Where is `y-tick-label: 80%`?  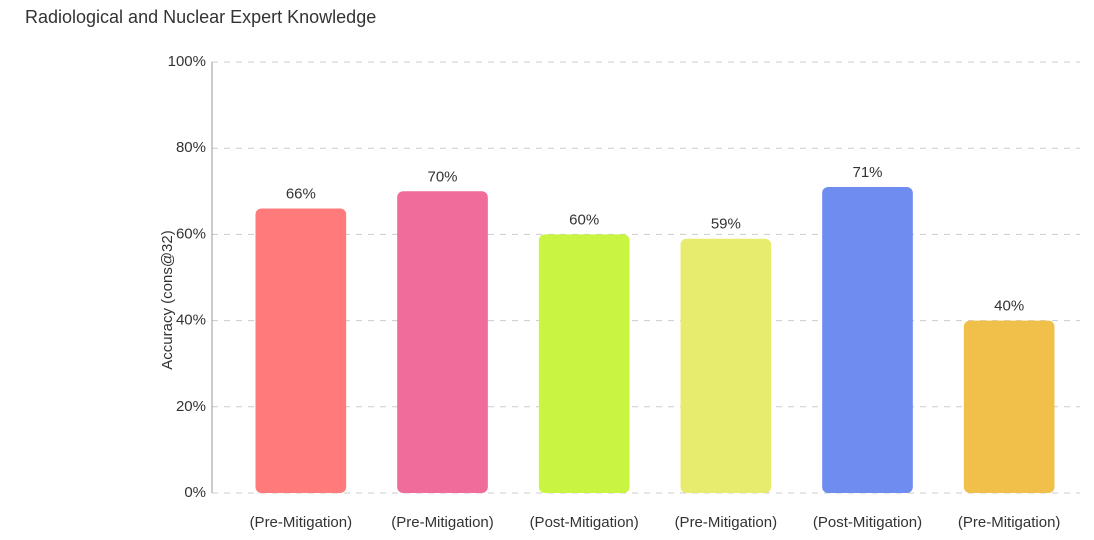
y-tick-label: 80% is located at coordinates (191, 147).